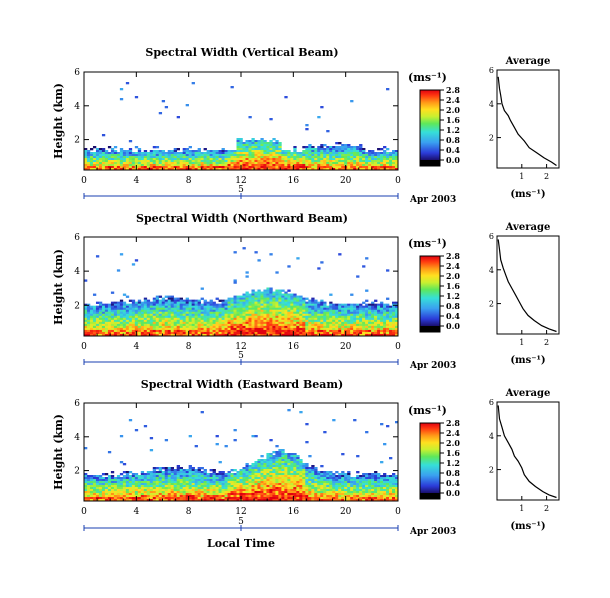 The width and height of the screenshot is (610, 598). What do you see at coordinates (546, 176) in the screenshot?
I see `avg-x-tick-label: 2` at bounding box center [546, 176].